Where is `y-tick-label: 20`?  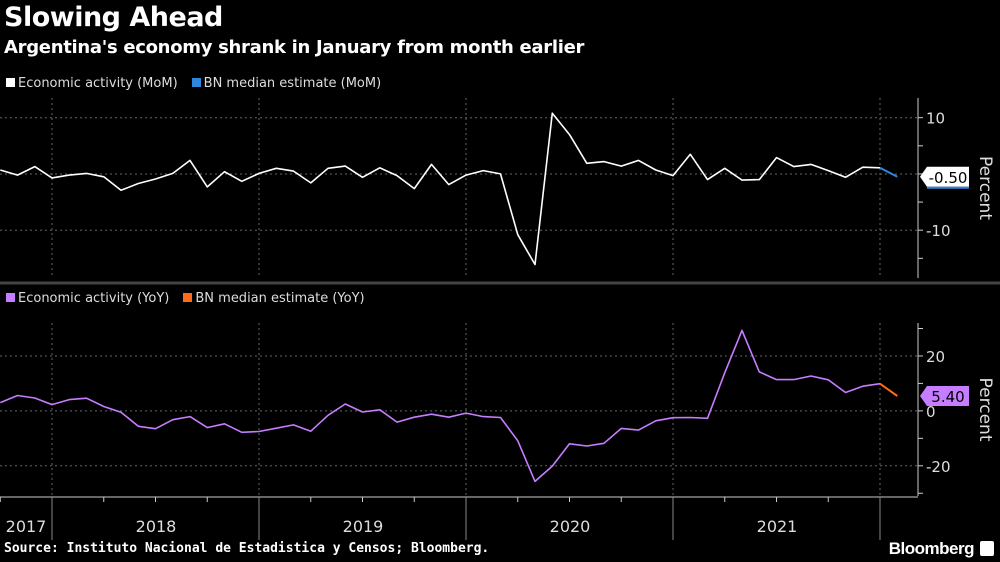 y-tick-label: 20 is located at coordinates (935, 357).